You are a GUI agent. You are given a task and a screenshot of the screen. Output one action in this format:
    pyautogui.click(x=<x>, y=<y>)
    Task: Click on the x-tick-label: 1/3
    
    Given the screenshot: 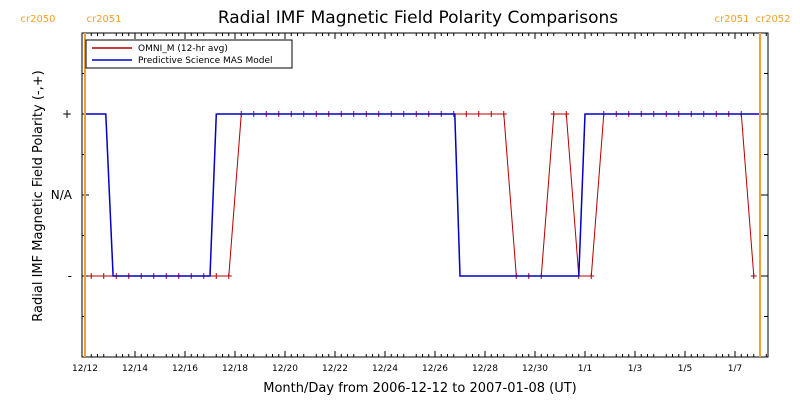 What is the action you would take?
    pyautogui.click(x=635, y=369)
    